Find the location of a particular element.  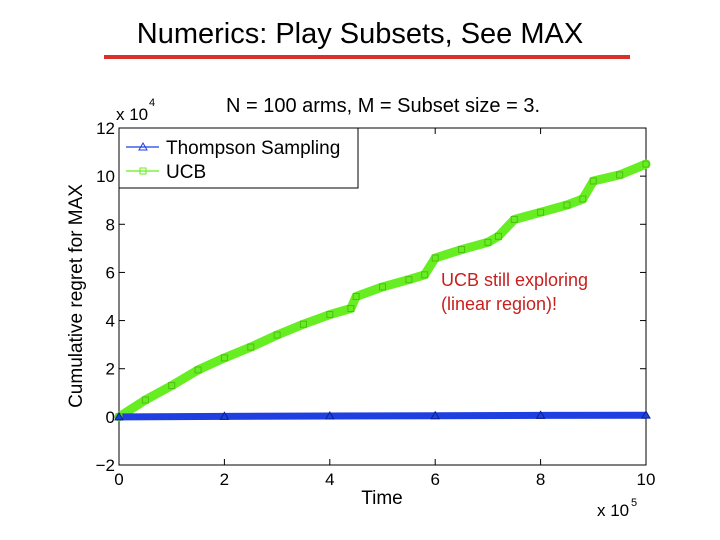

series-line-thompson-sampling is located at coordinates (382, 416).